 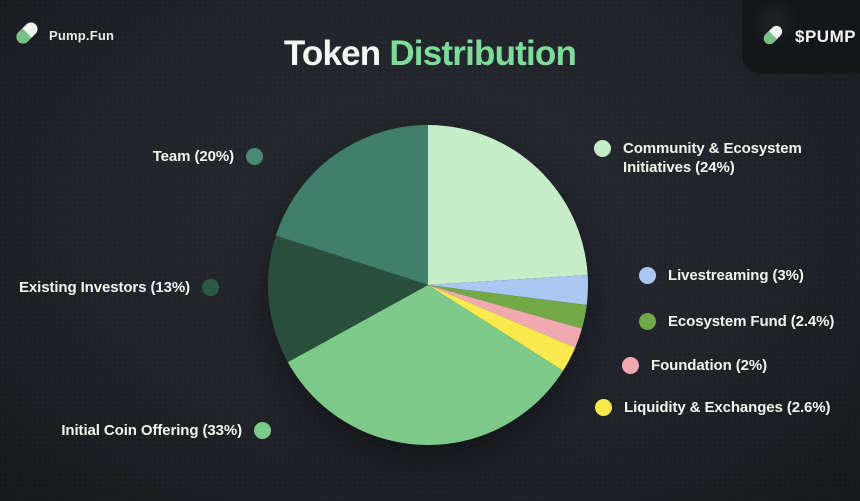 What do you see at coordinates (151, 430) in the screenshot?
I see `legend-label: Initial Coin Offering (33%)` at bounding box center [151, 430].